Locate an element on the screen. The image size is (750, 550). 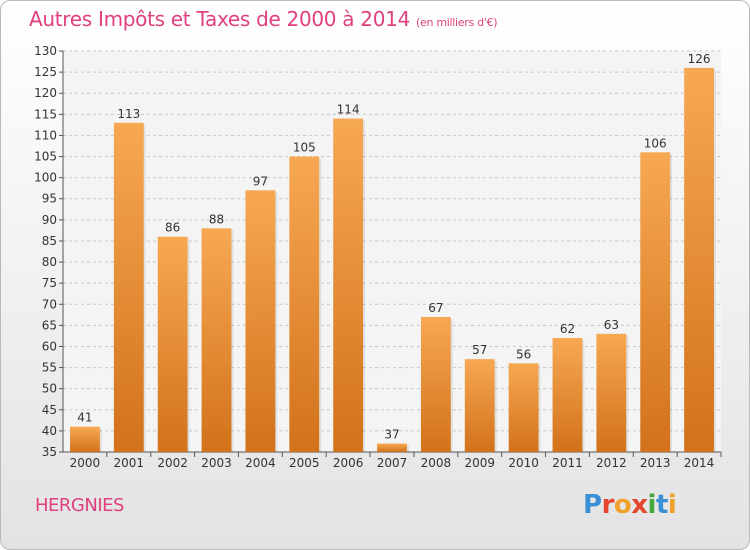
chart-unit: (en milliers d'€) is located at coordinates (457, 22).